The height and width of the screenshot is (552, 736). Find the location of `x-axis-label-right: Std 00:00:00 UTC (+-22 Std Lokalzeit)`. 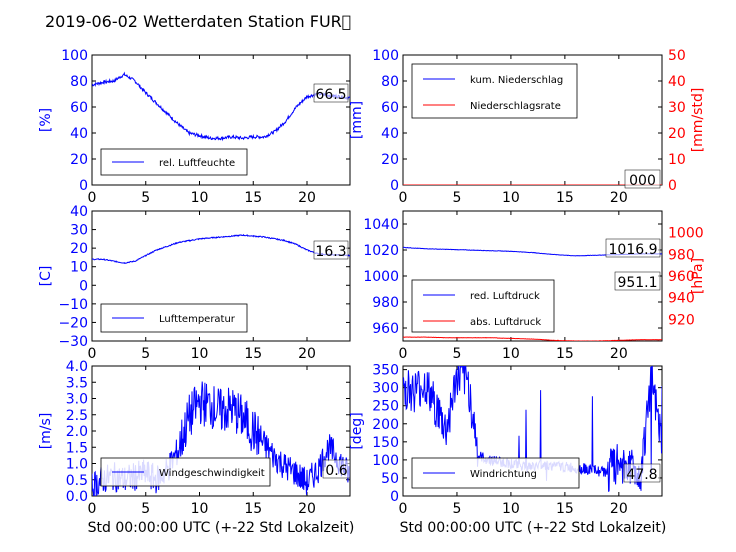

x-axis-label-right: Std 00:00:00 UTC (+-22 Std Lokalzeit) is located at coordinates (533, 528).